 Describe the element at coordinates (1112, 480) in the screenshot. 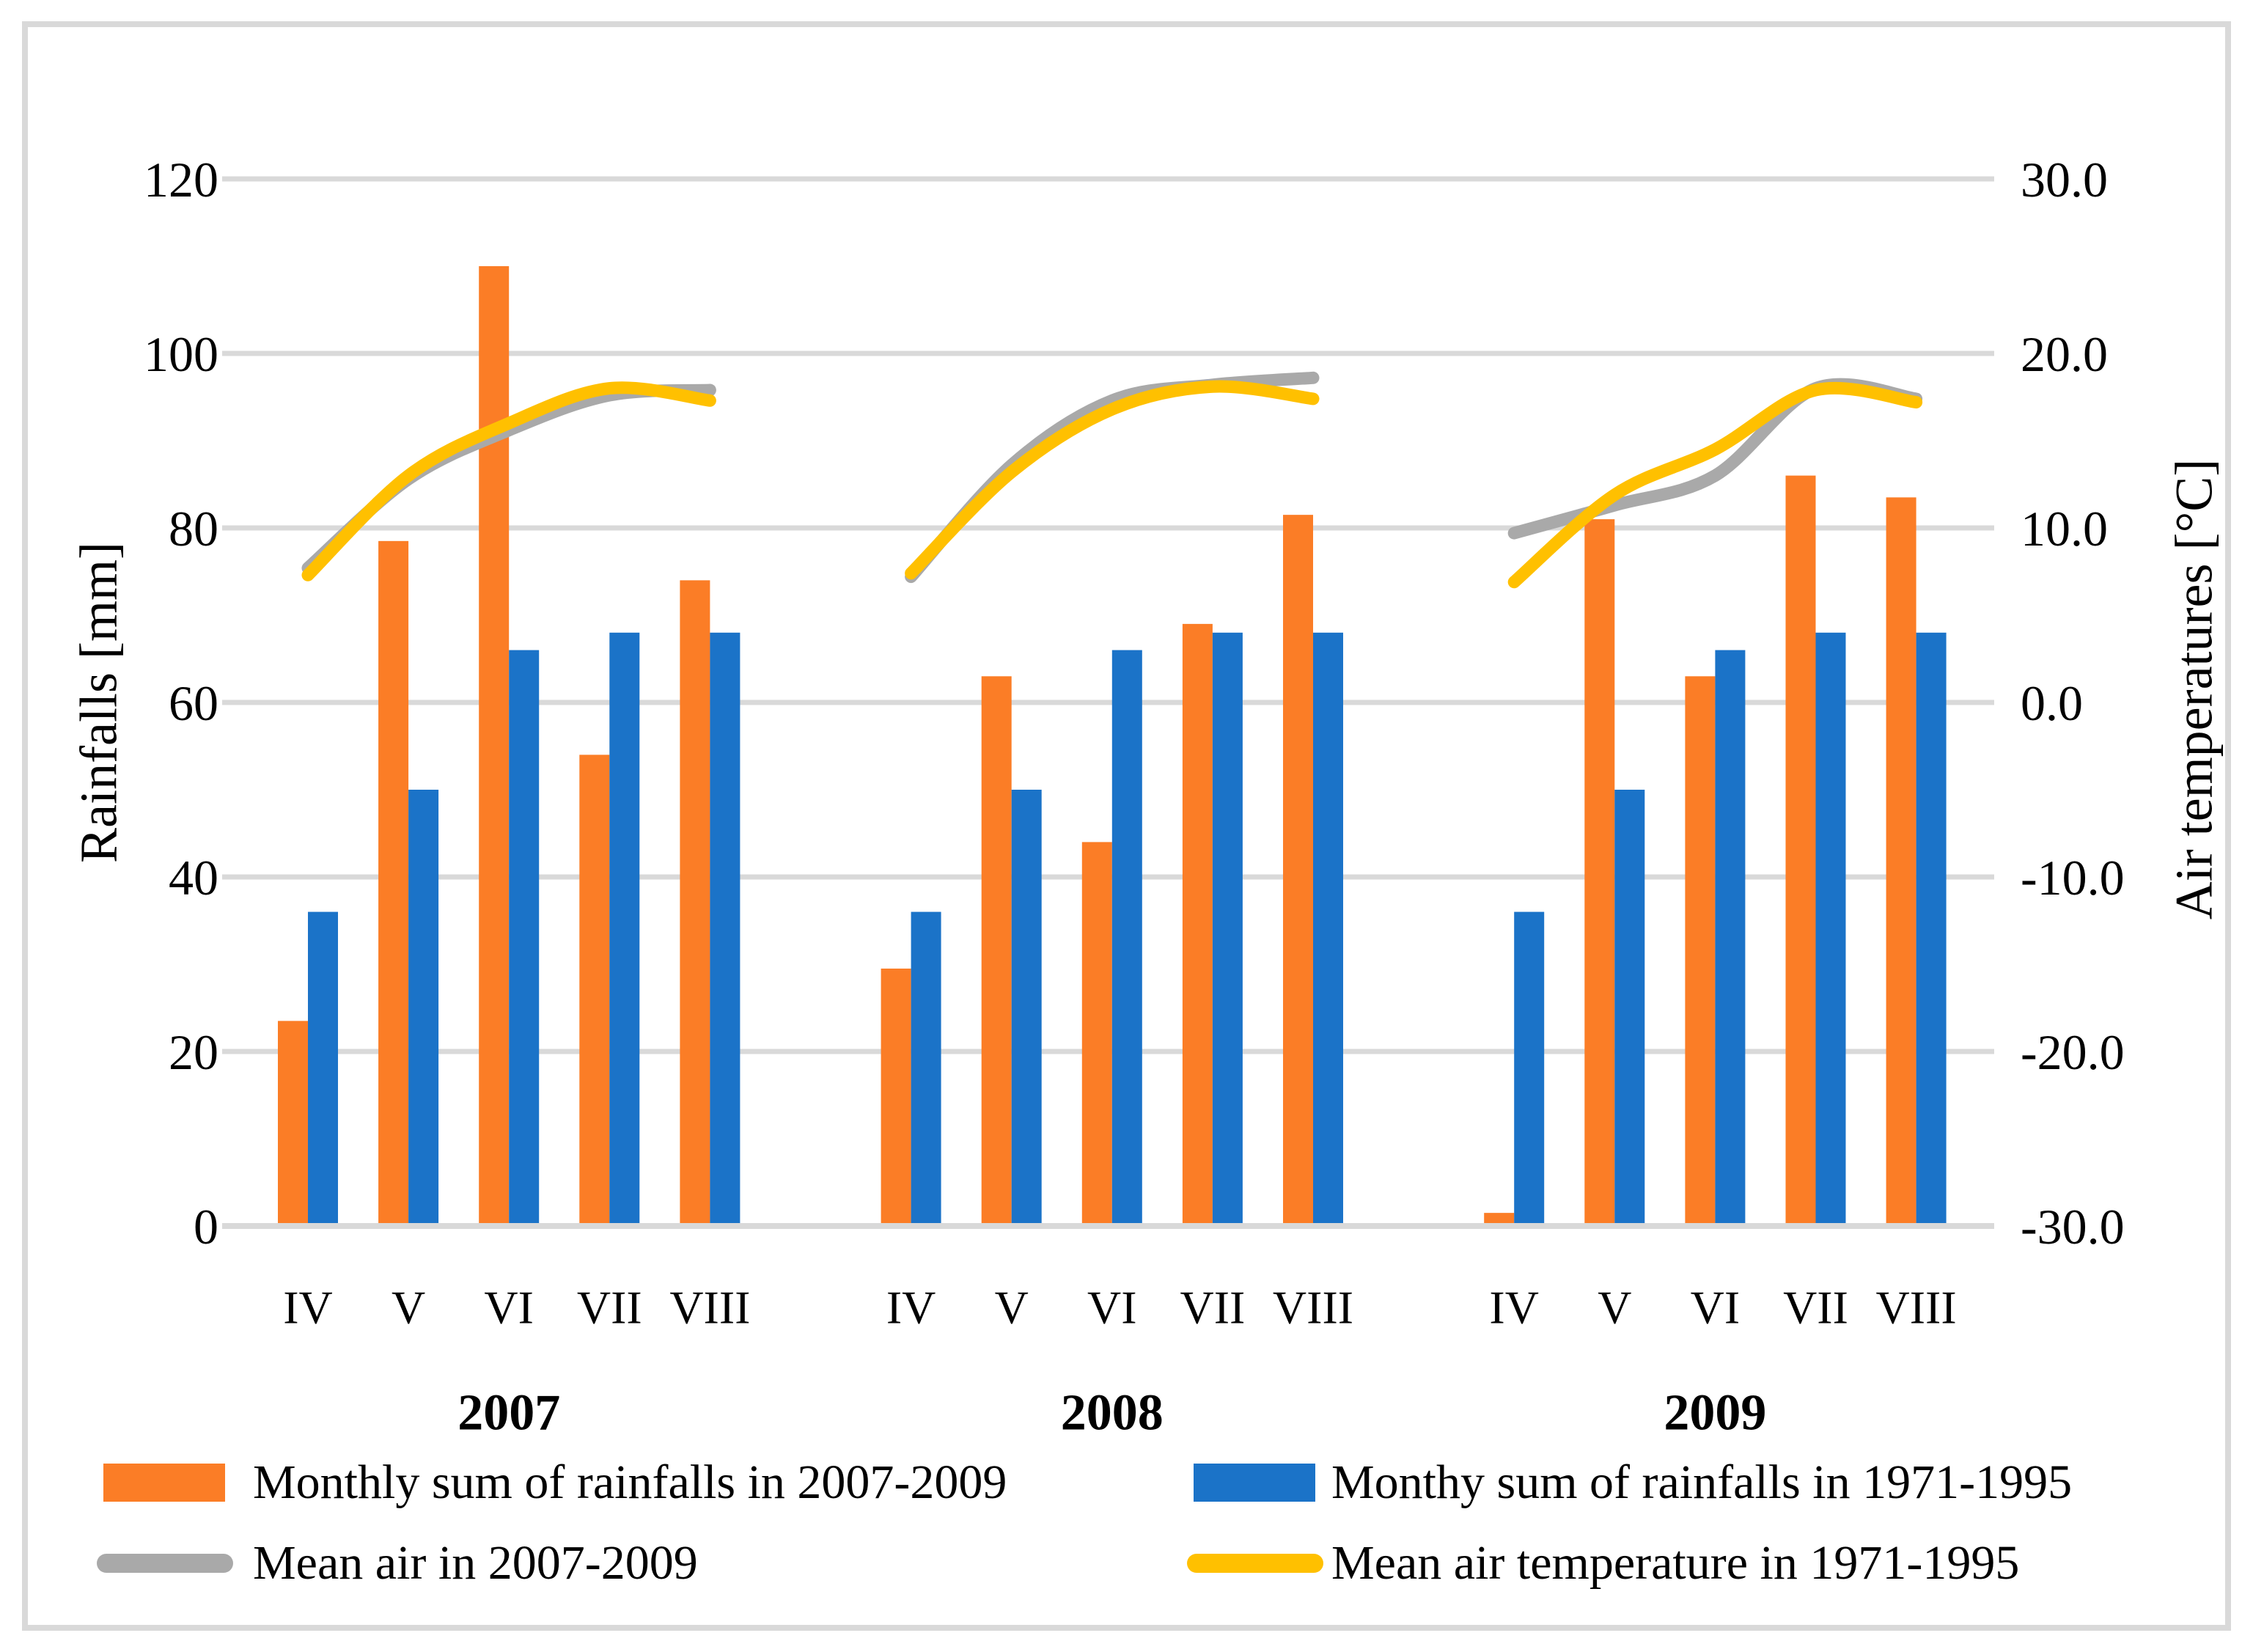

I see `line-mean-air-temperature-1971-1995-2008` at that location.